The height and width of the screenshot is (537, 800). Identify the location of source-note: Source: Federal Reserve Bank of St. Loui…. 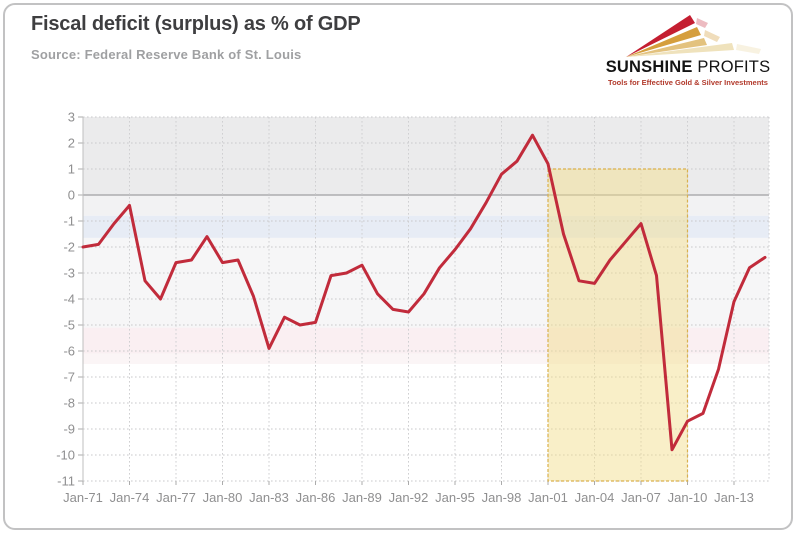
(166, 54).